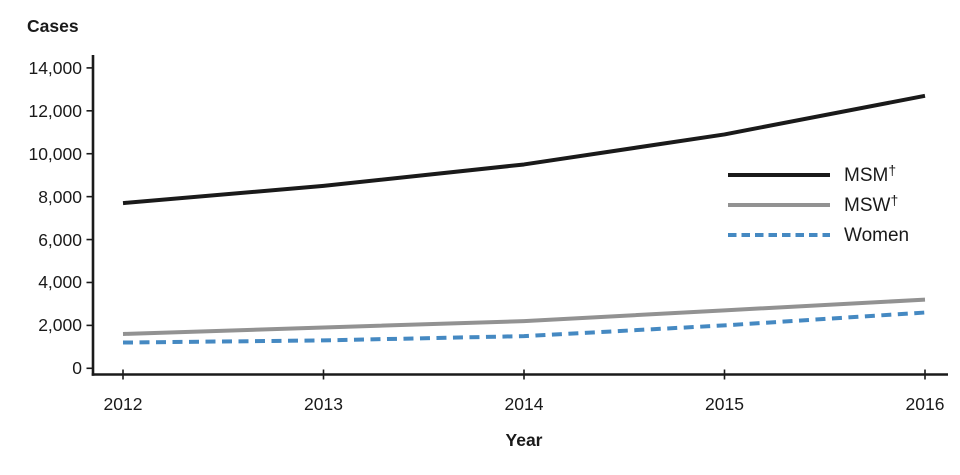 Image resolution: width=960 pixels, height=475 pixels. What do you see at coordinates (524, 404) in the screenshot?
I see `x-tick-label: 2014` at bounding box center [524, 404].